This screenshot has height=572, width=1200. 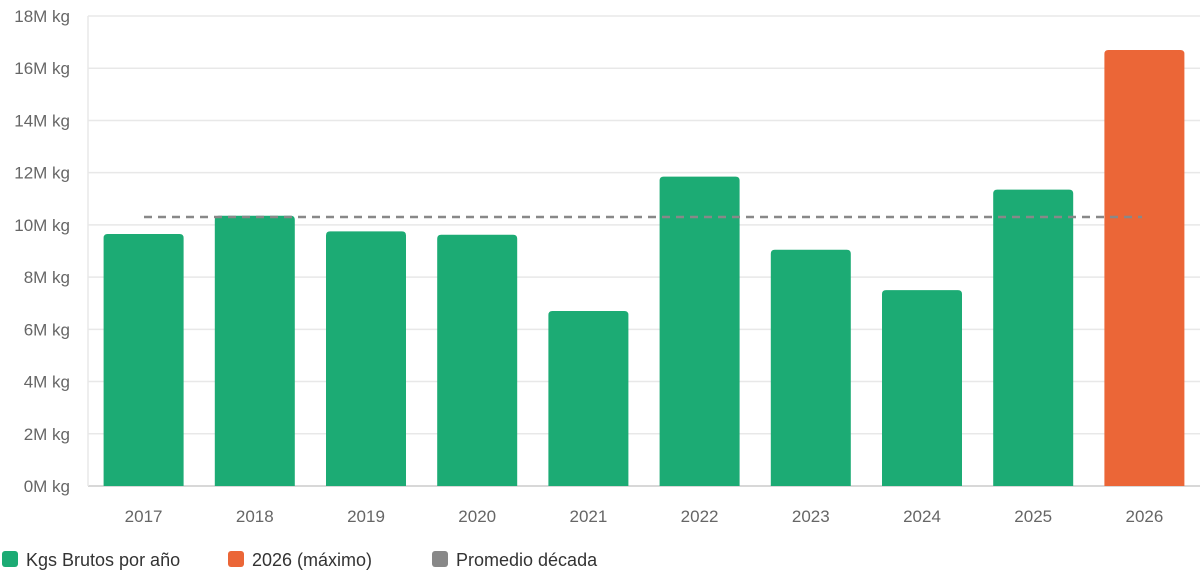 What do you see at coordinates (47, 382) in the screenshot?
I see `y-tick-label: 4M kg` at bounding box center [47, 382].